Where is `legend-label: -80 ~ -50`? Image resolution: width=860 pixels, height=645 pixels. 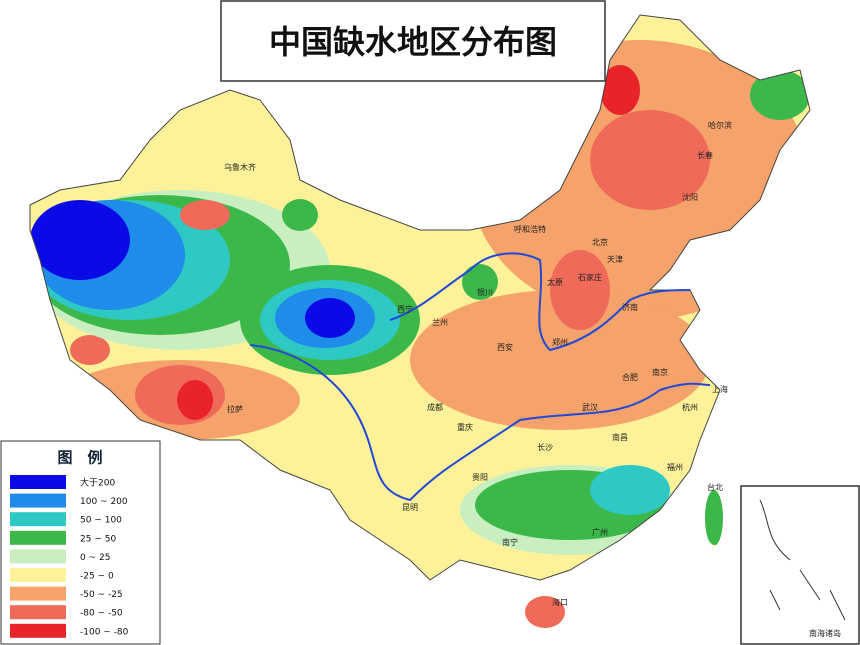 legend-label: -80 ~ -50 is located at coordinates (101, 614).